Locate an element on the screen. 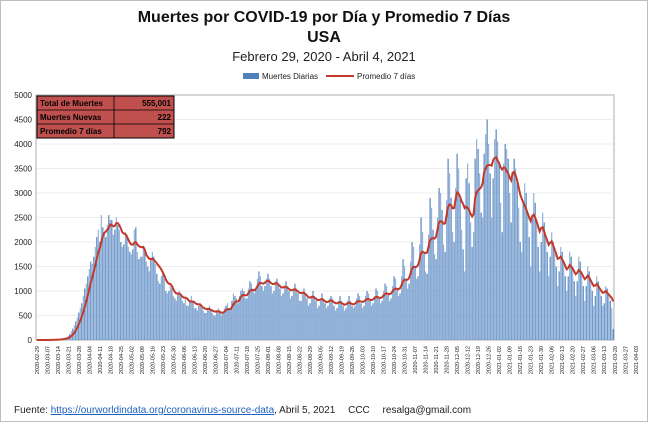  x-tick-label: 2021-03-06 is located at coordinates (595, 360).